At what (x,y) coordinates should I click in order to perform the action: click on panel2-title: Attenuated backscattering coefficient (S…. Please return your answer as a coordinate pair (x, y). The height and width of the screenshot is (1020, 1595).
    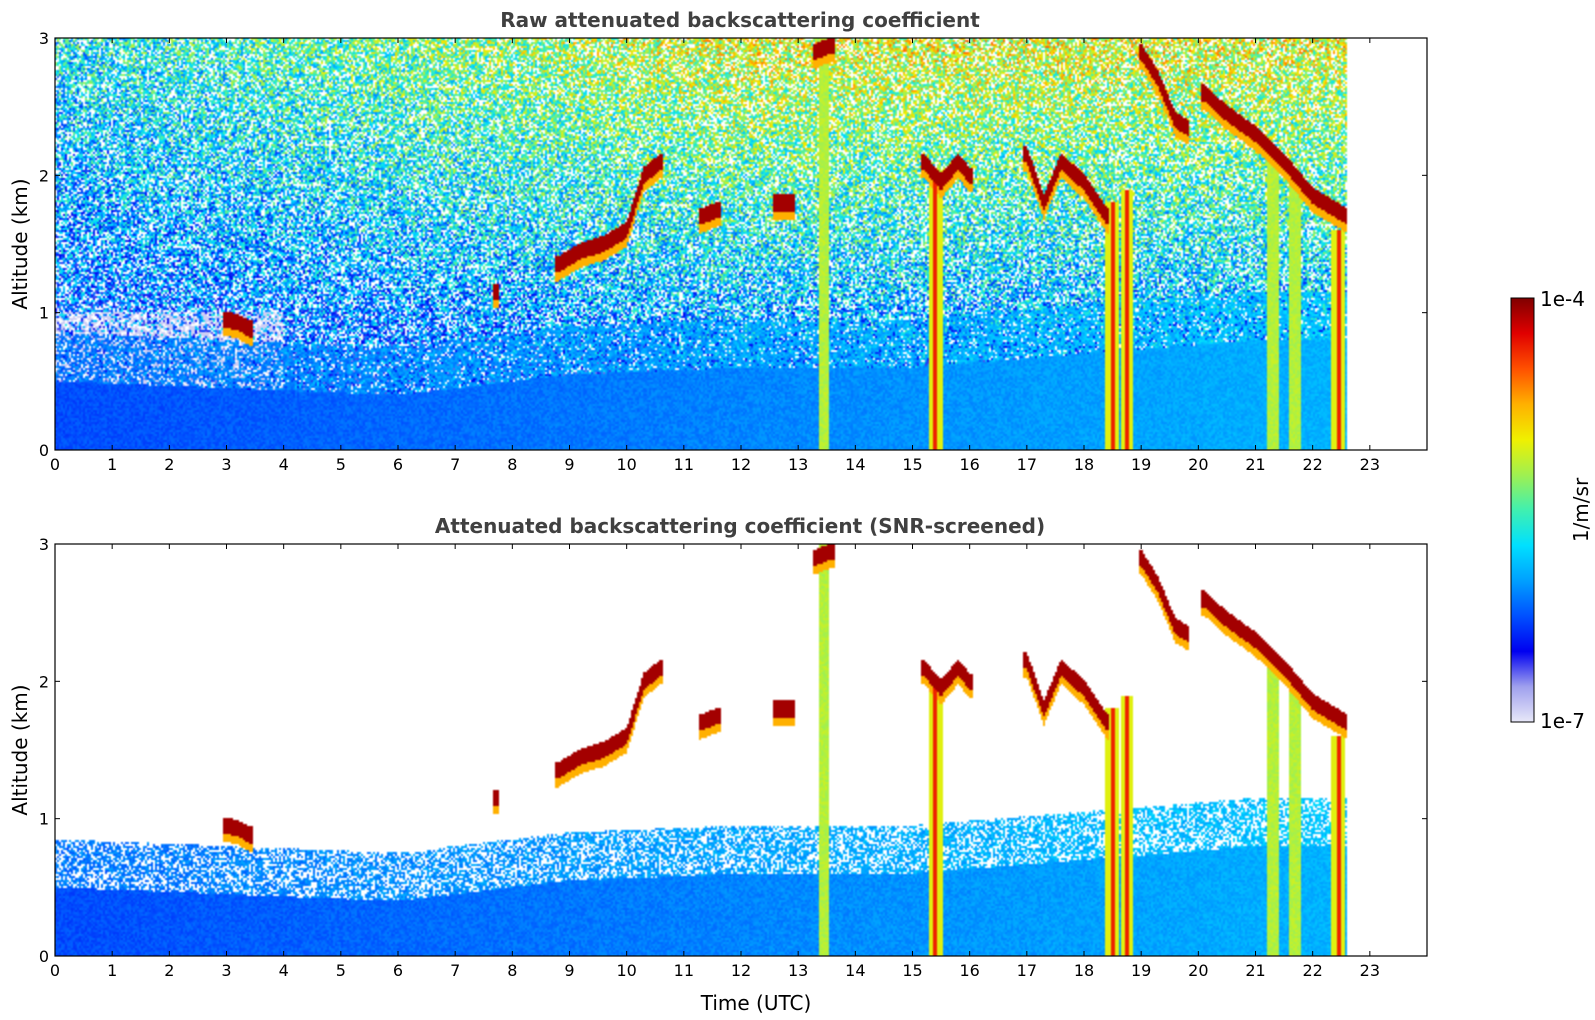
    Looking at the image, I should click on (740, 526).